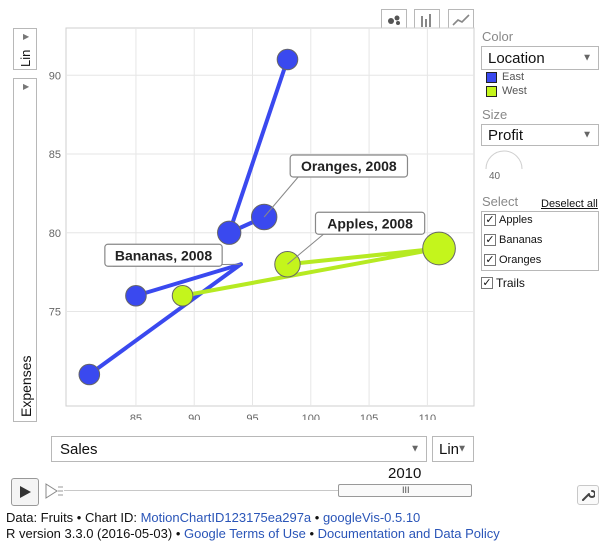 Image resolution: width=615 pixels, height=552 pixels. Describe the element at coordinates (491, 91) in the screenshot. I see `legend-swatch-west` at that location.